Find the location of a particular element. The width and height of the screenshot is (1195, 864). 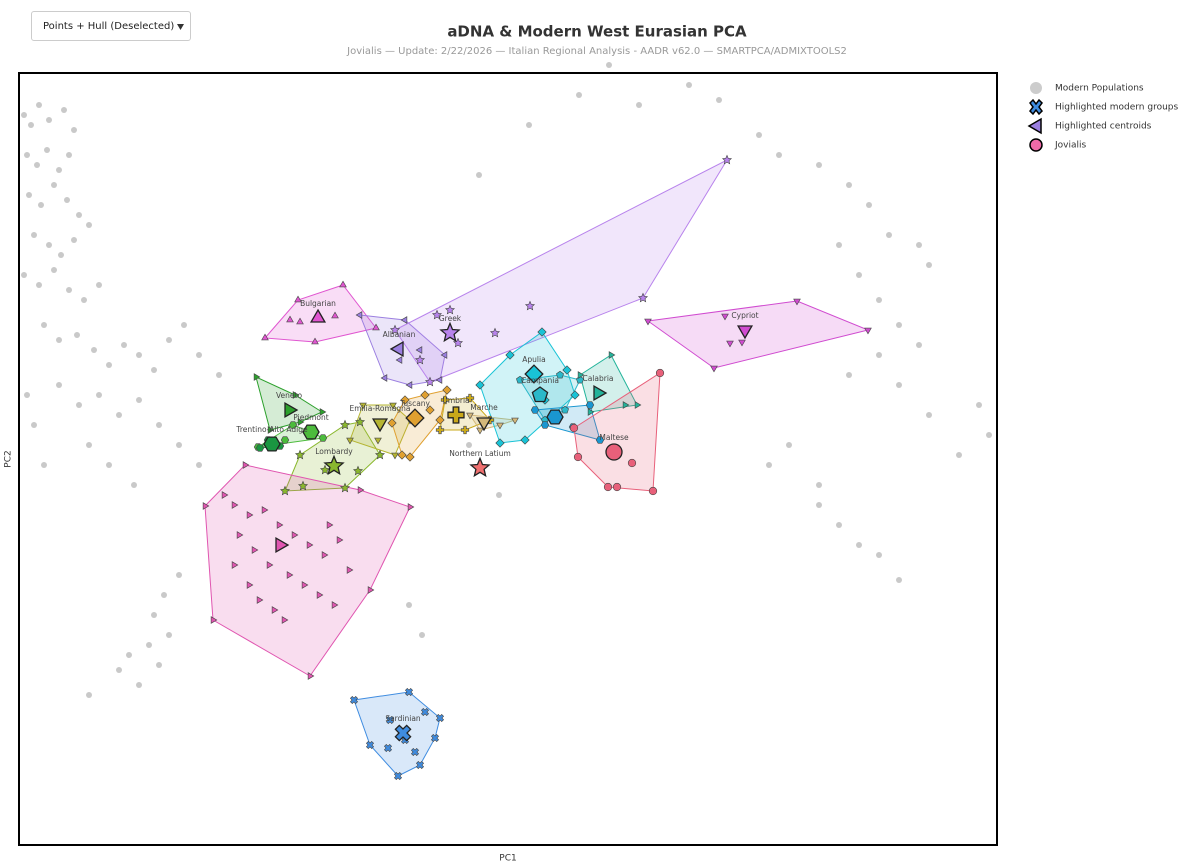

x-axis-label: PC1 is located at coordinates (507, 859).